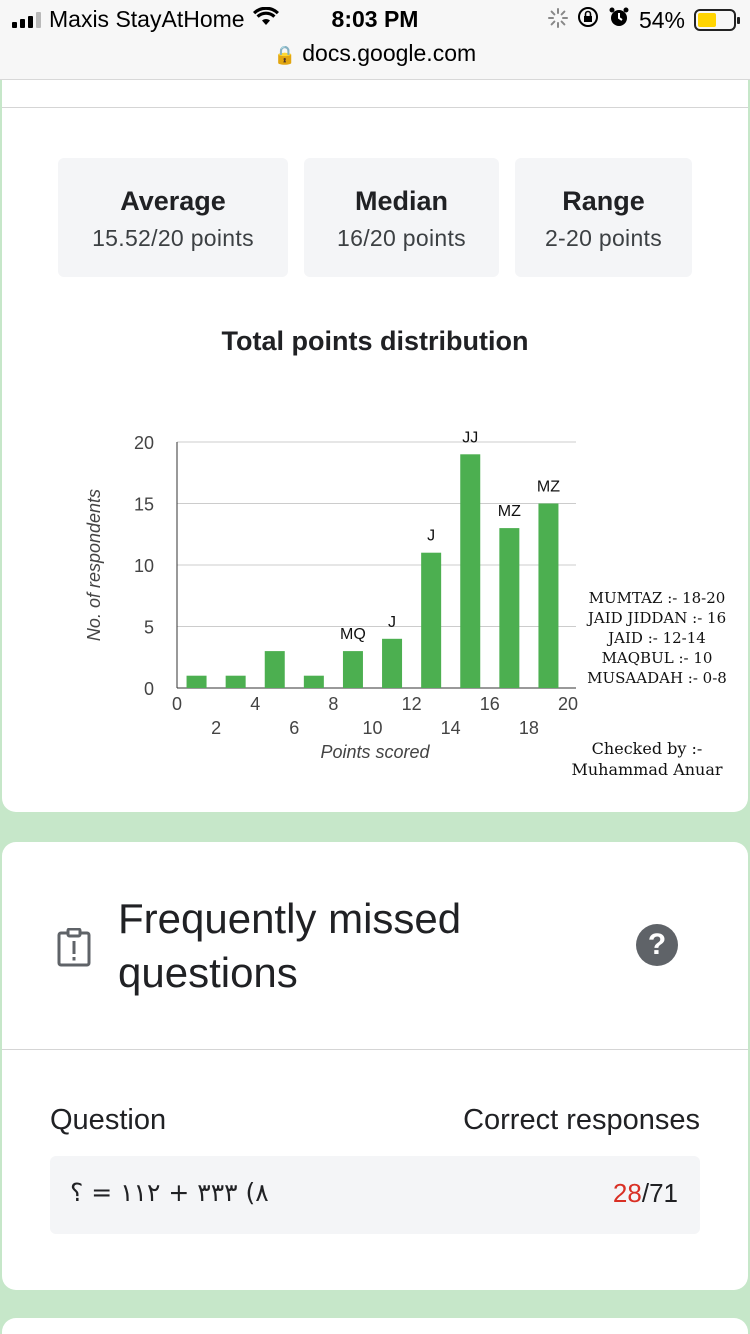  What do you see at coordinates (173, 238) in the screenshot?
I see `average-value: 15.52/20 points` at bounding box center [173, 238].